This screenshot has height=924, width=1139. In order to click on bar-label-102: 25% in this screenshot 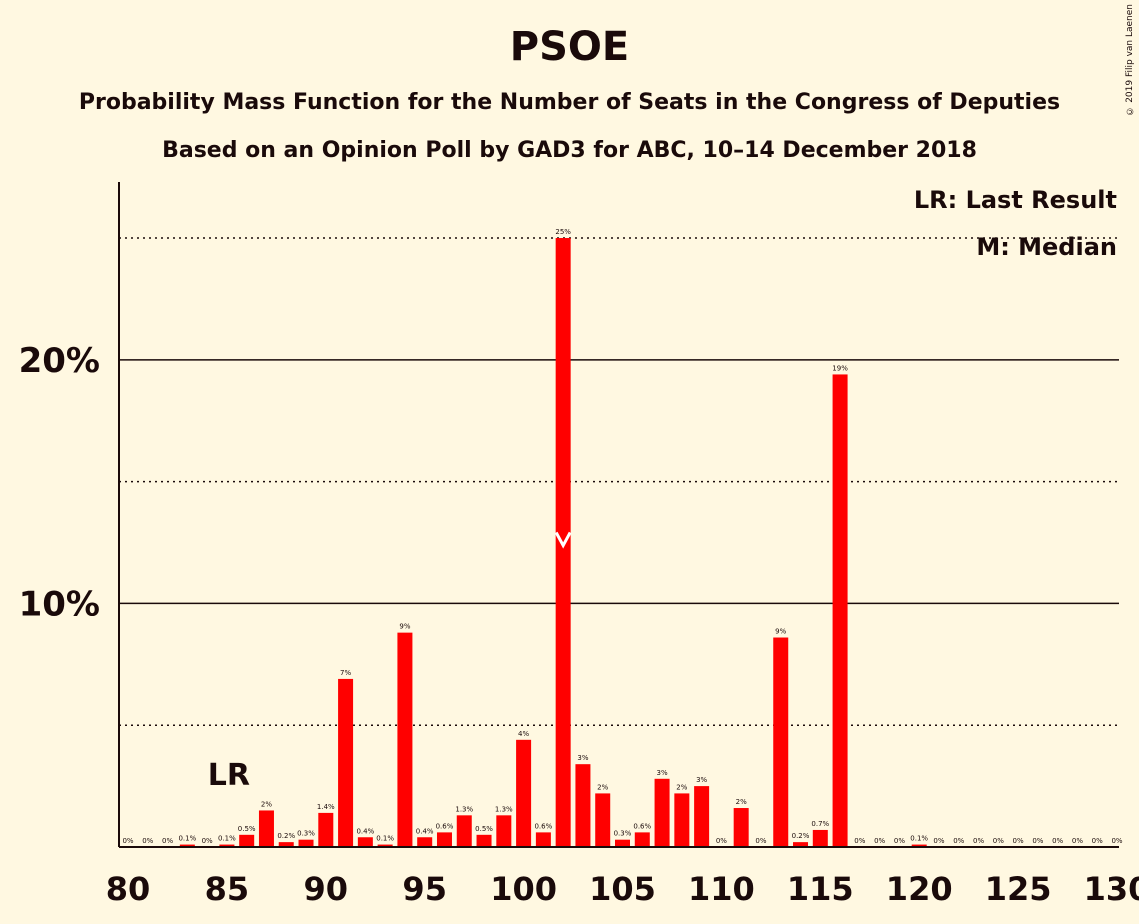, I will do `click(563, 232)`.